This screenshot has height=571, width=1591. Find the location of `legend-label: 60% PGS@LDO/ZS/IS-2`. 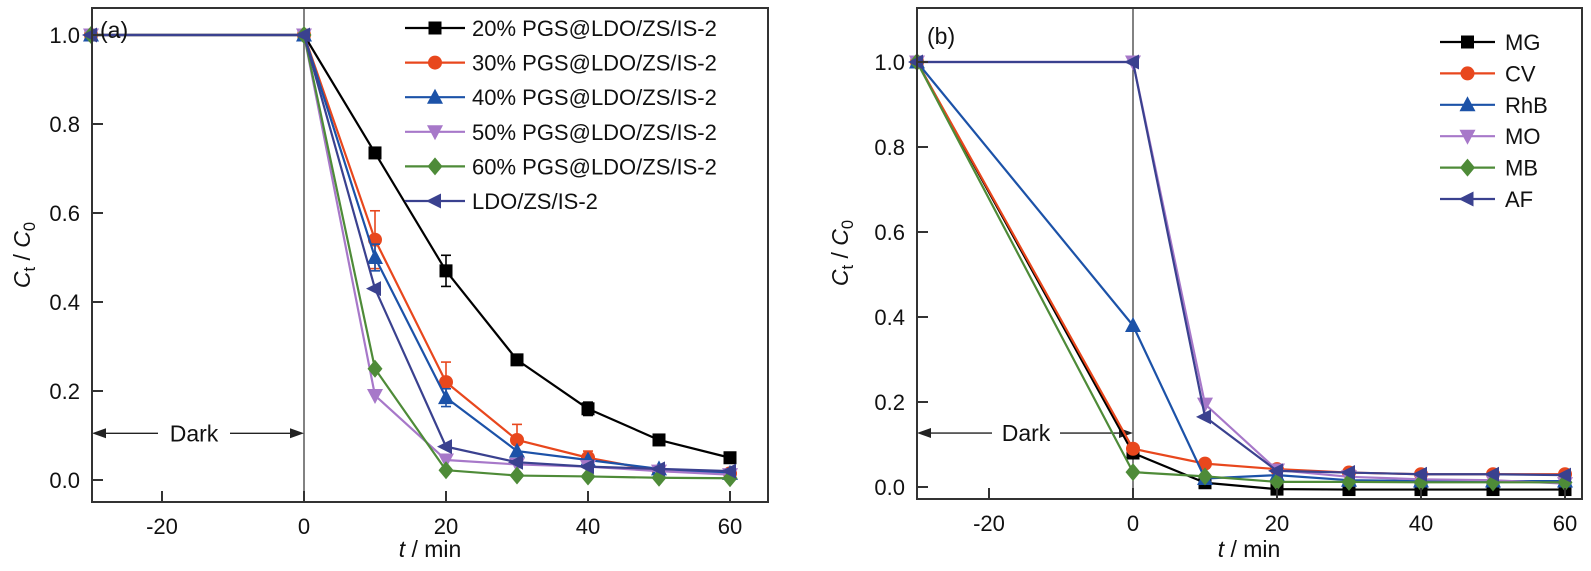

legend-label: 60% PGS@LDO/ZS/IS-2 is located at coordinates (594, 166).